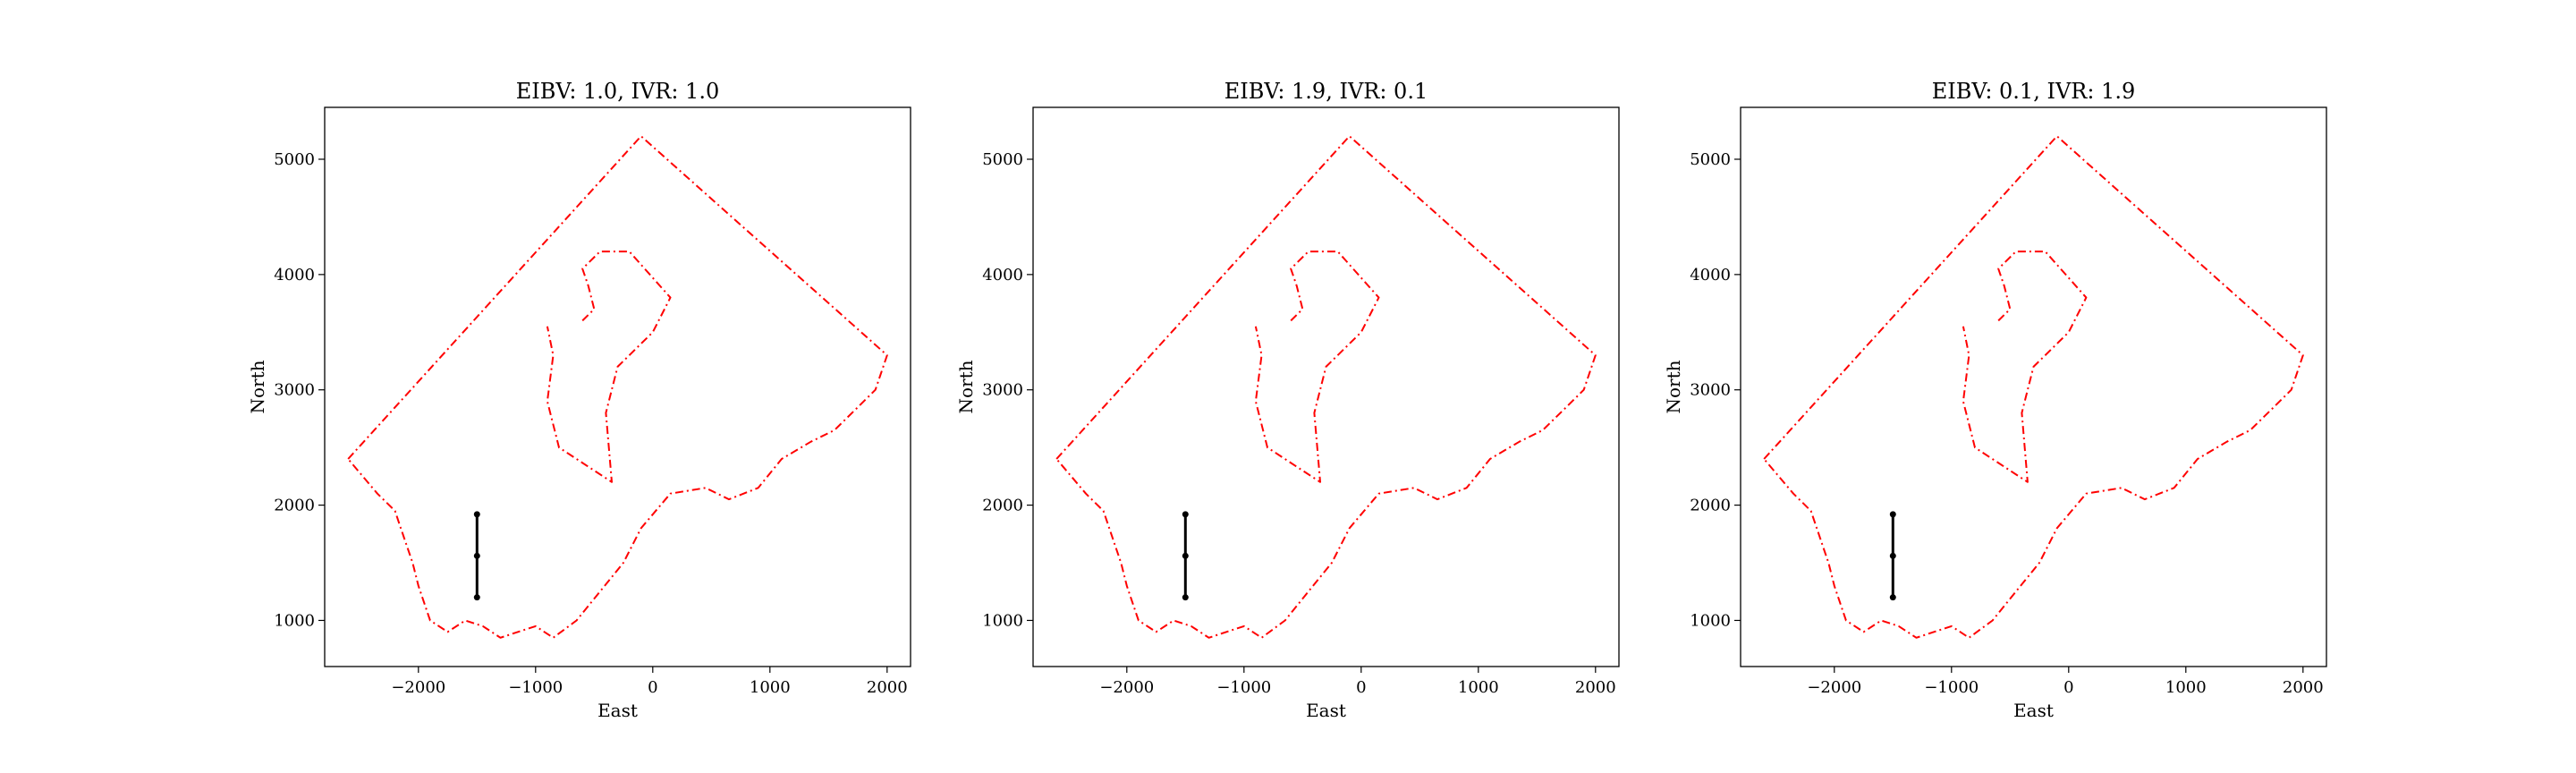  What do you see at coordinates (2033, 91) in the screenshot?
I see `chart-title: EIBV: 0.1, IVR: 1.9` at bounding box center [2033, 91].